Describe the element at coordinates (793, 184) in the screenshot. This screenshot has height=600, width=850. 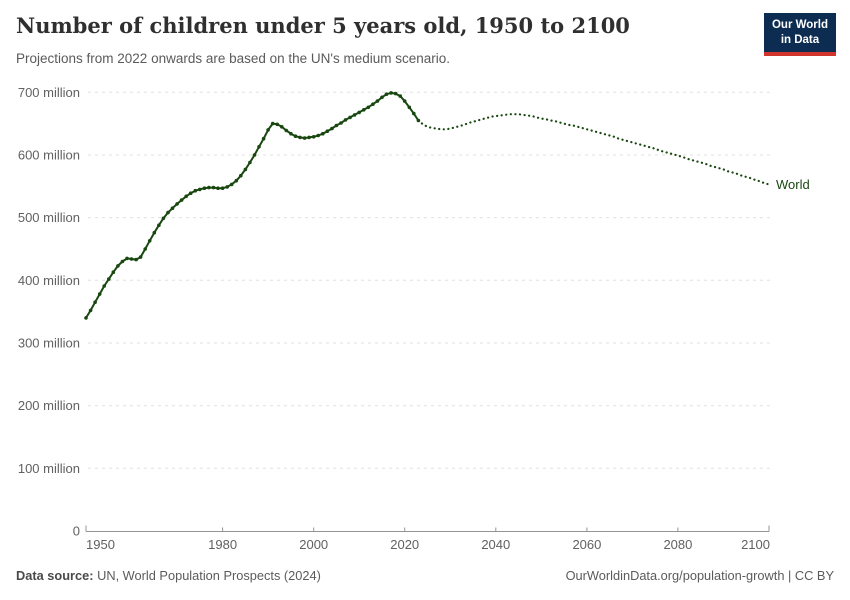
I see `series-label-world: World` at that location.